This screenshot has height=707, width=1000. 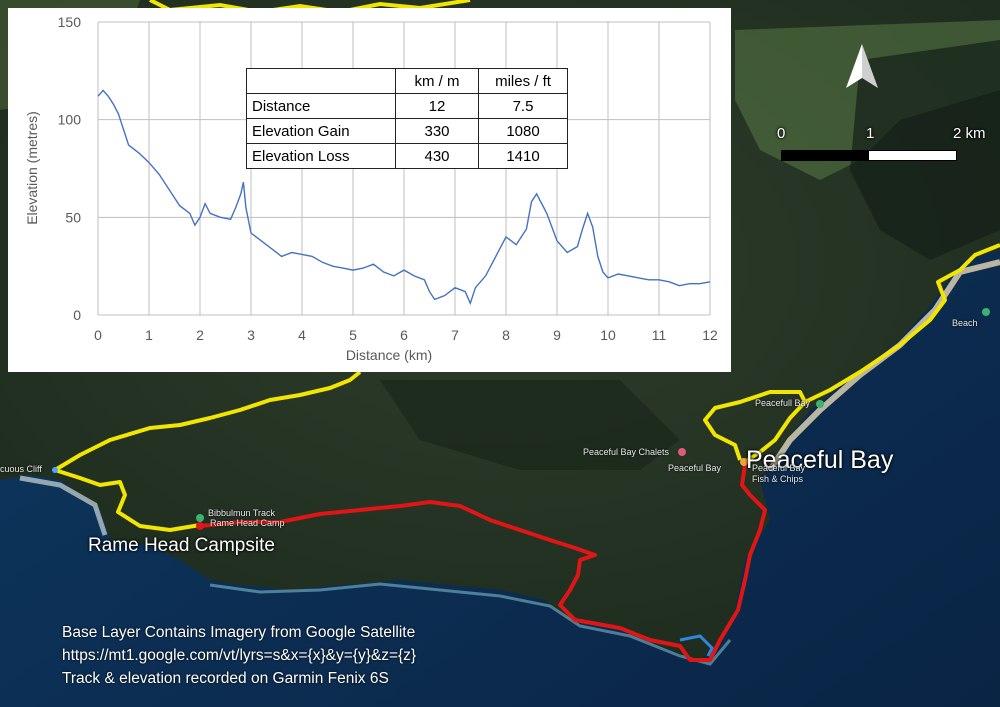 I want to click on food-icon, so click(x=744, y=462).